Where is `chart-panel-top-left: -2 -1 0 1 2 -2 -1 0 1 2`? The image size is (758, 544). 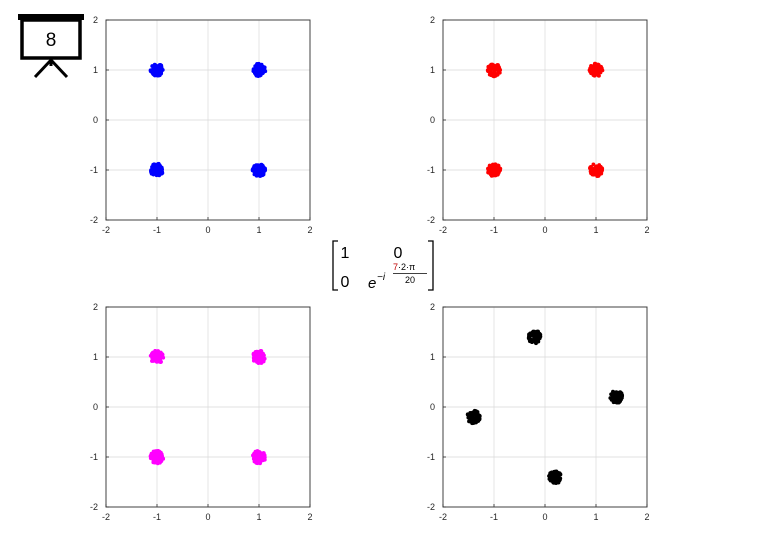
chart-panel-top-left: -2 -1 0 1 2 -2 -1 0 1 2 is located at coordinates (201, 125).